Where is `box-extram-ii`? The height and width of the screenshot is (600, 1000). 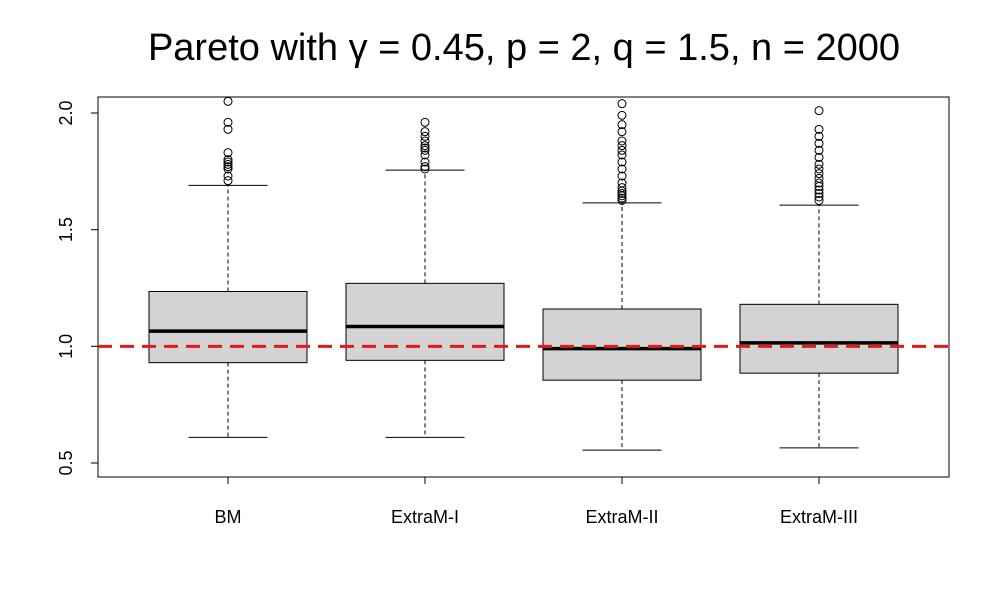 box-extram-ii is located at coordinates (622, 275).